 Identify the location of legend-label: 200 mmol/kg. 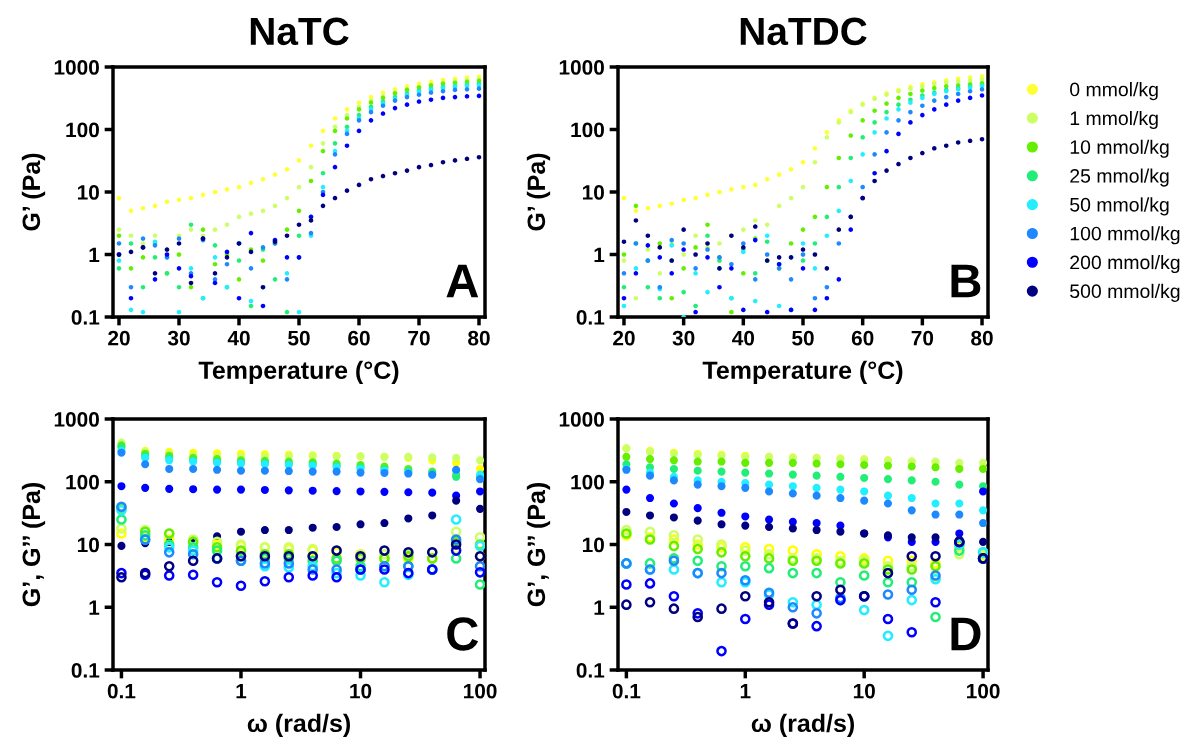
(1125, 264).